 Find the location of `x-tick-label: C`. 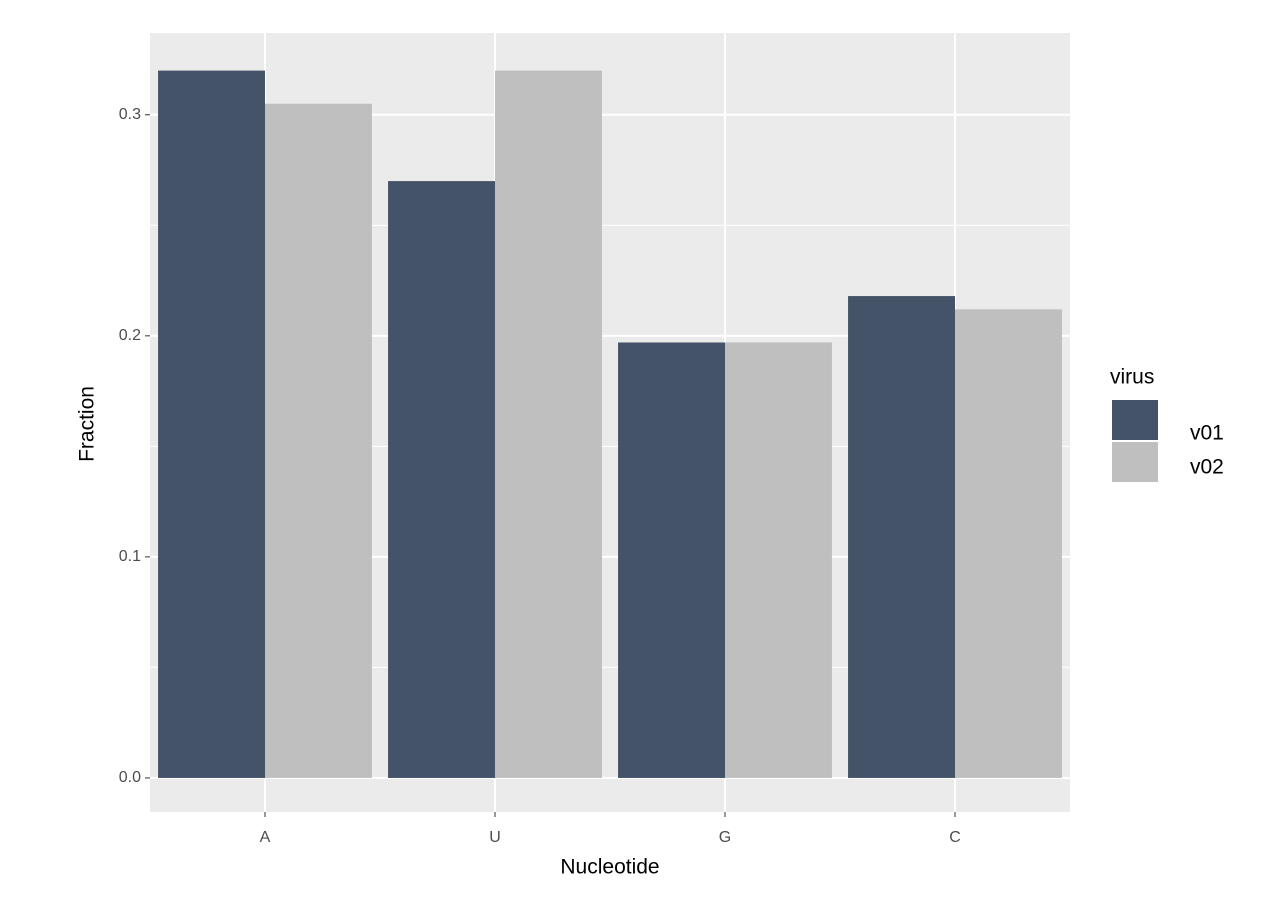

x-tick-label: C is located at coordinates (955, 837).